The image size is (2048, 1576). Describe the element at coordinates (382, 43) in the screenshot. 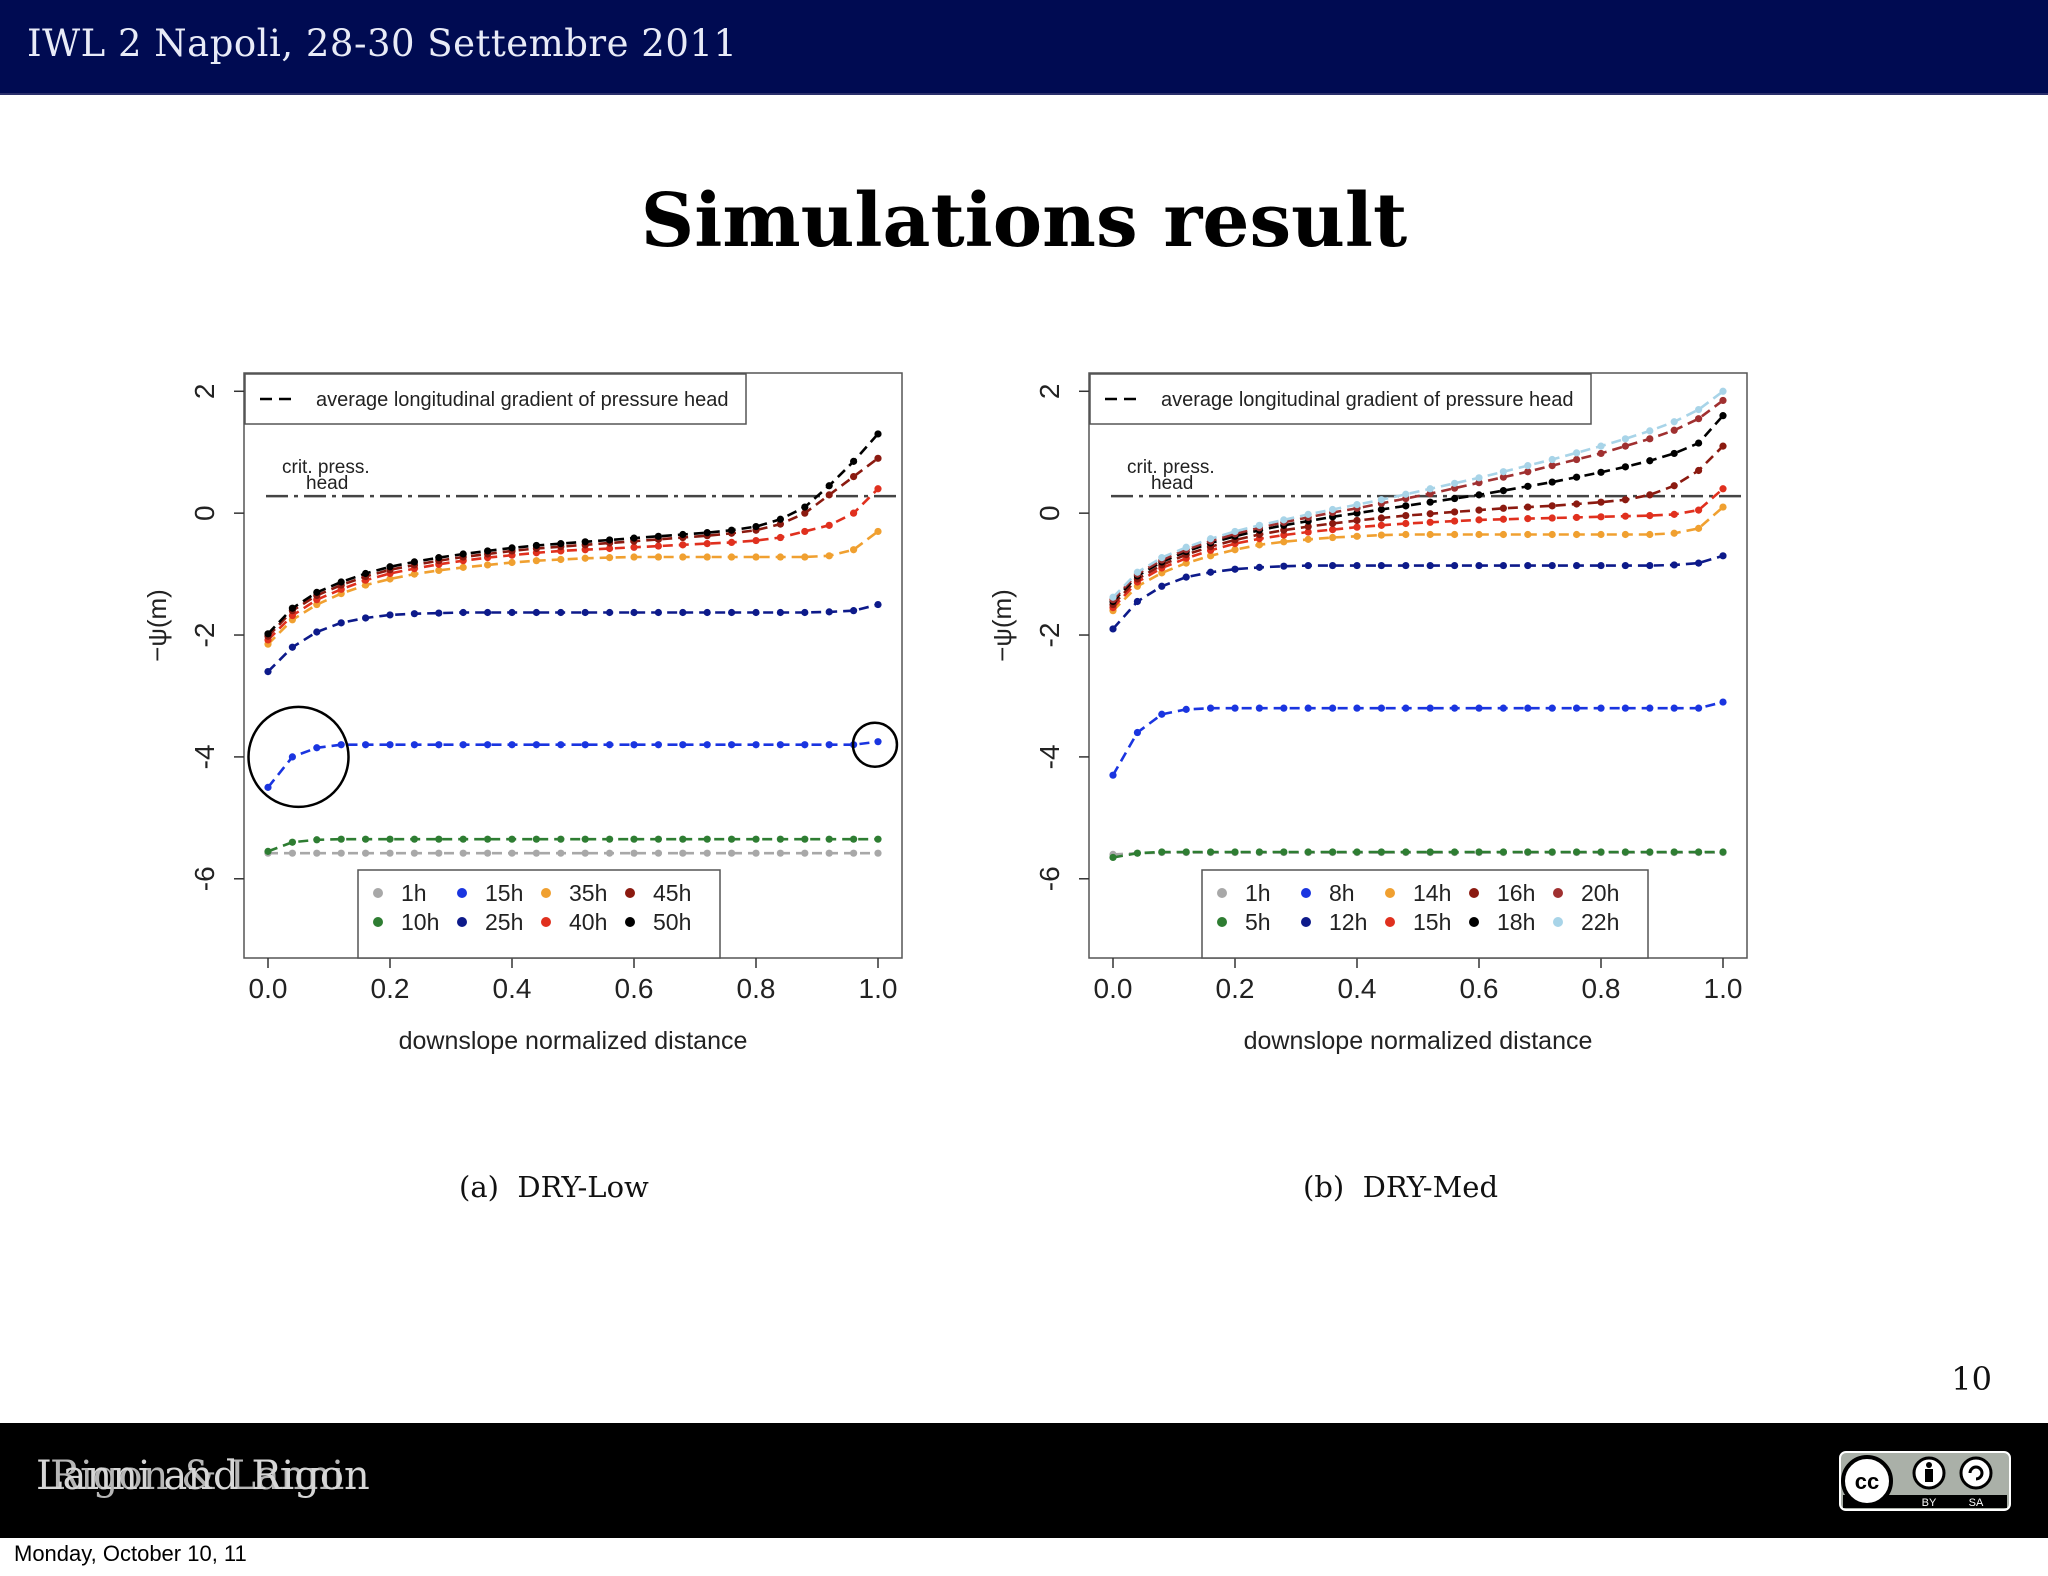

I see `conference-title: IWL 2 Napoli, 28-30 Settembre 2011` at that location.